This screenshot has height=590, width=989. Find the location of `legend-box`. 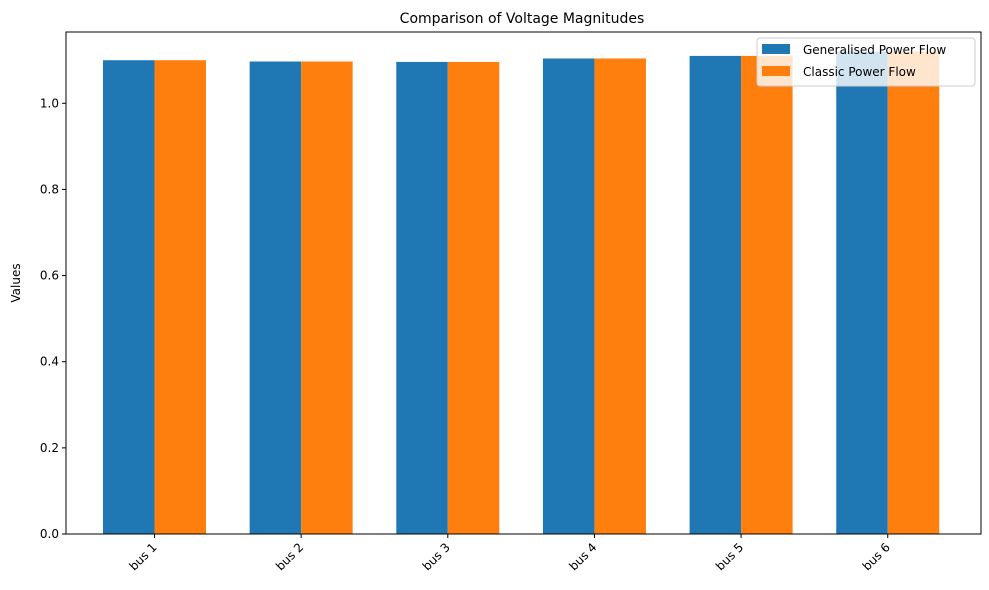

legend-box is located at coordinates (866, 62).